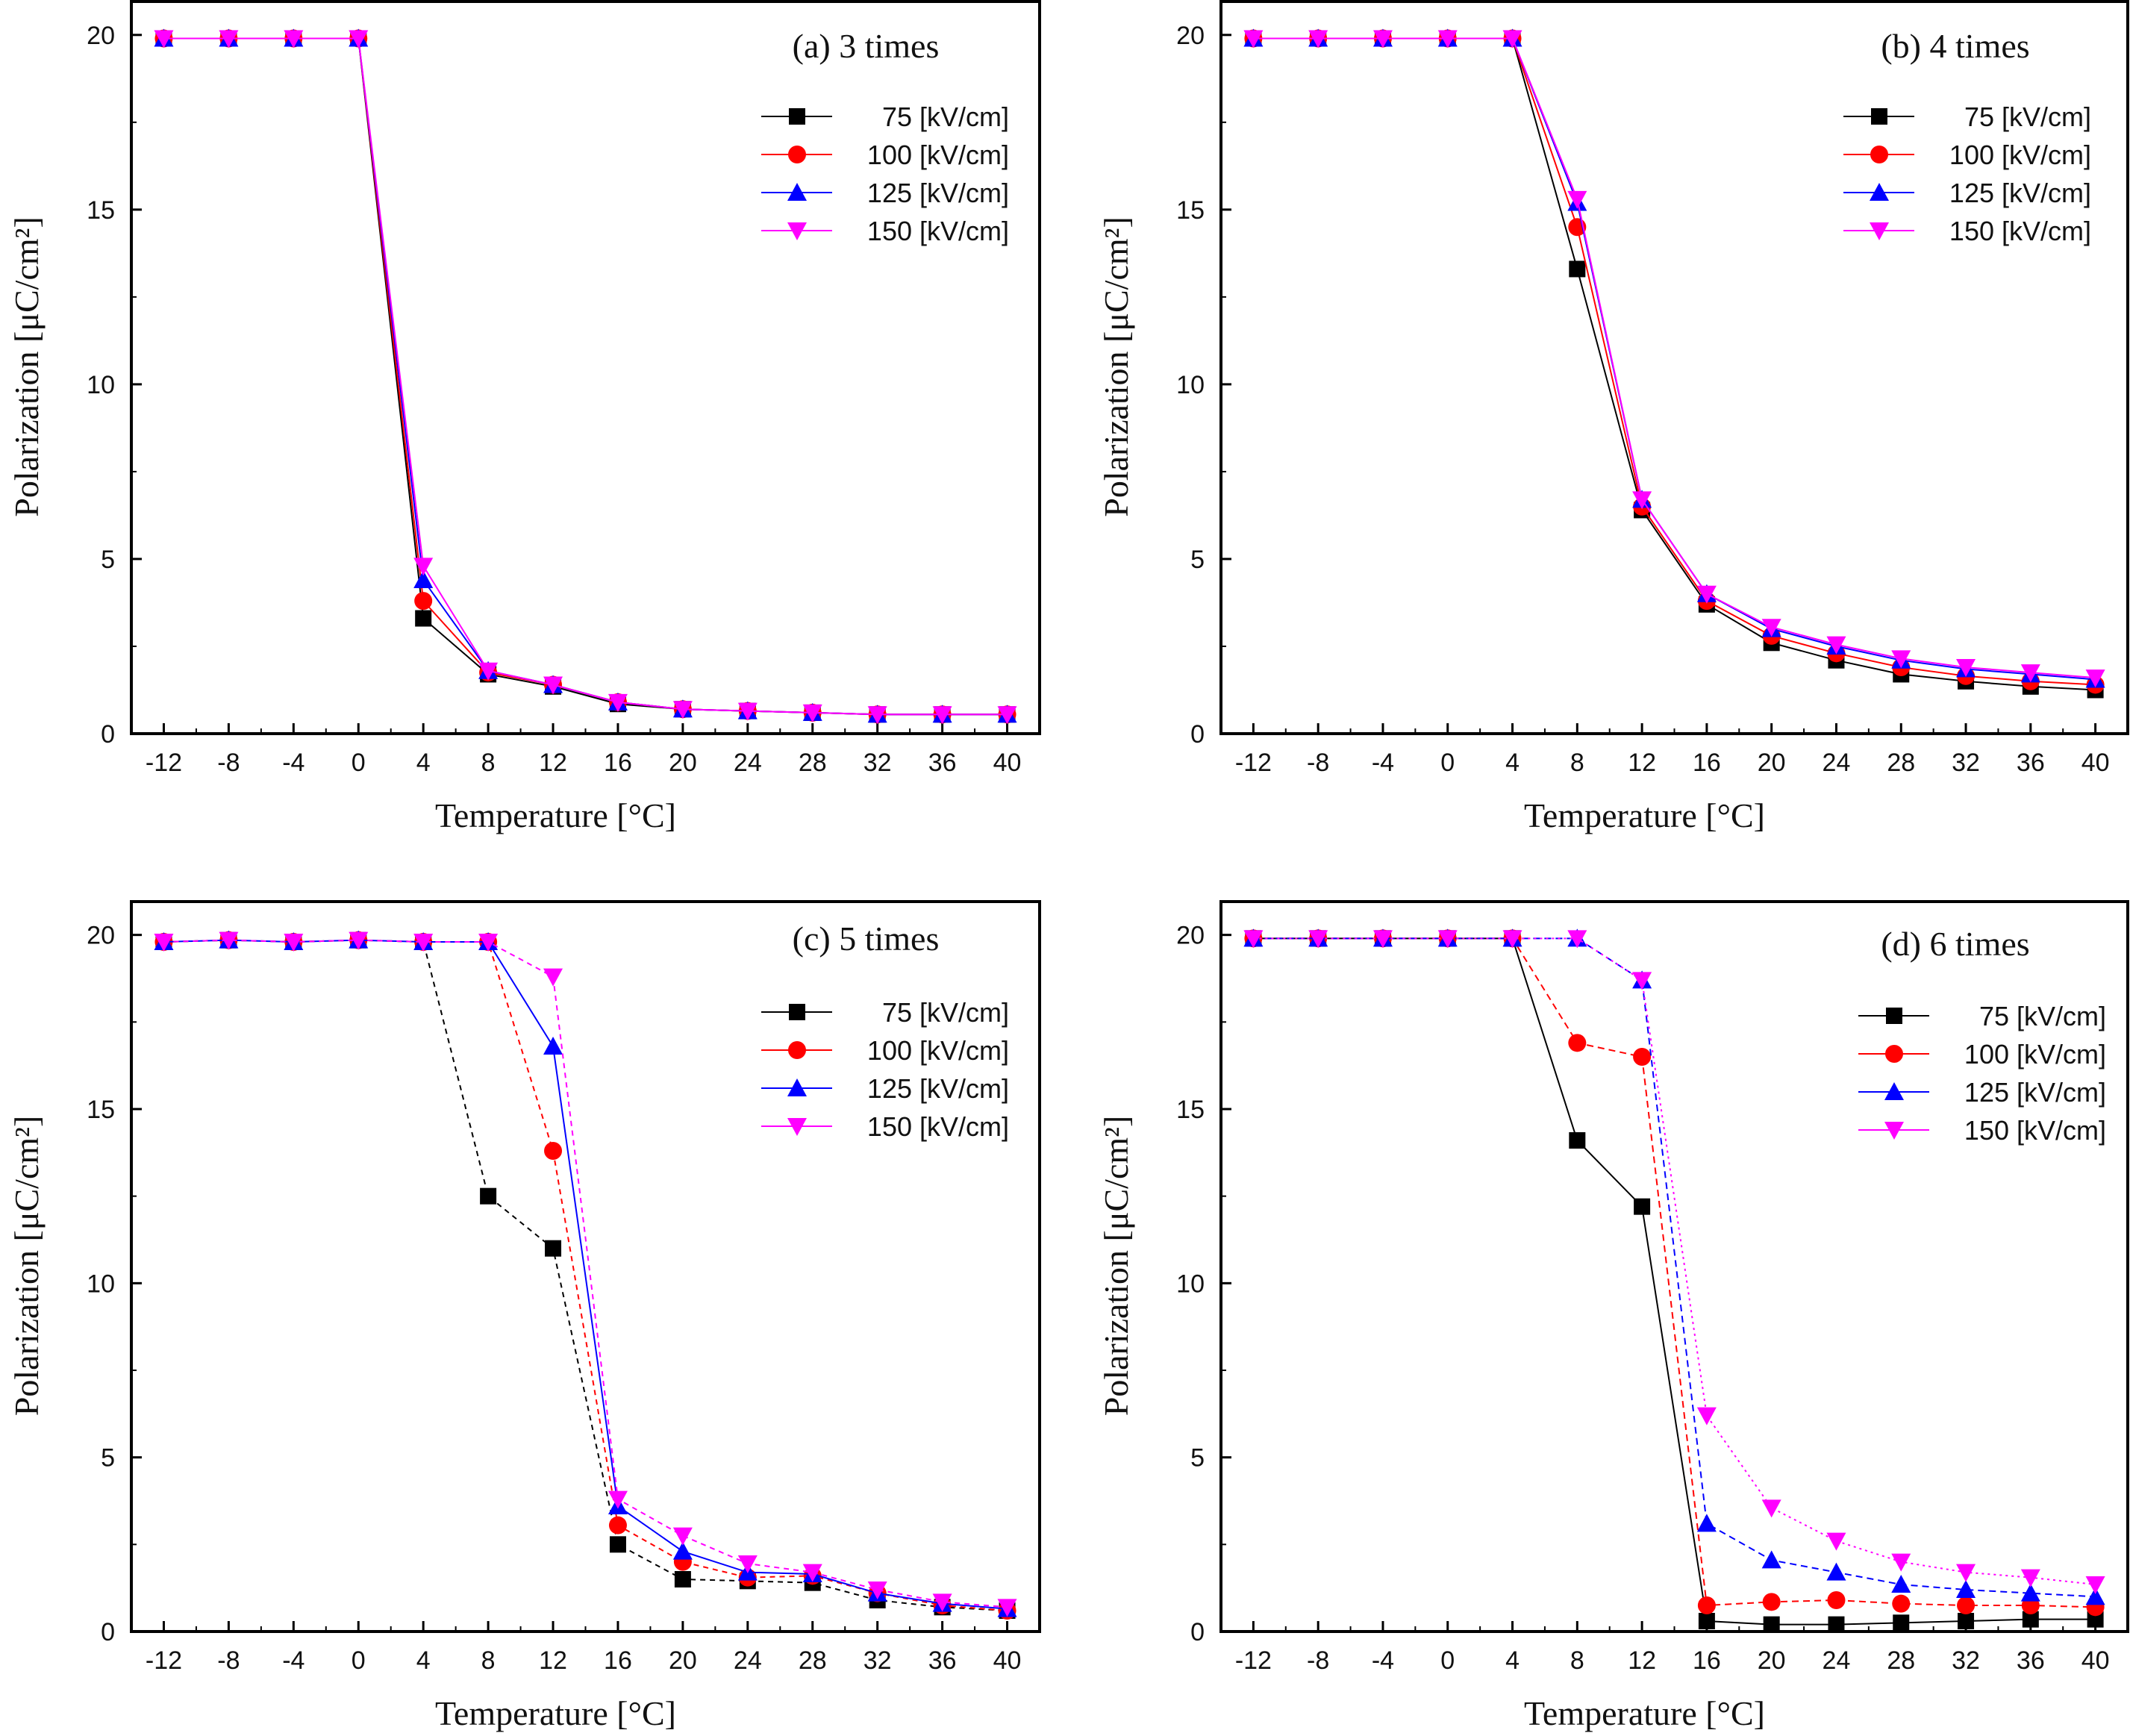  I want to click on legend-label: 125 [kV/cm], so click(2020, 193).